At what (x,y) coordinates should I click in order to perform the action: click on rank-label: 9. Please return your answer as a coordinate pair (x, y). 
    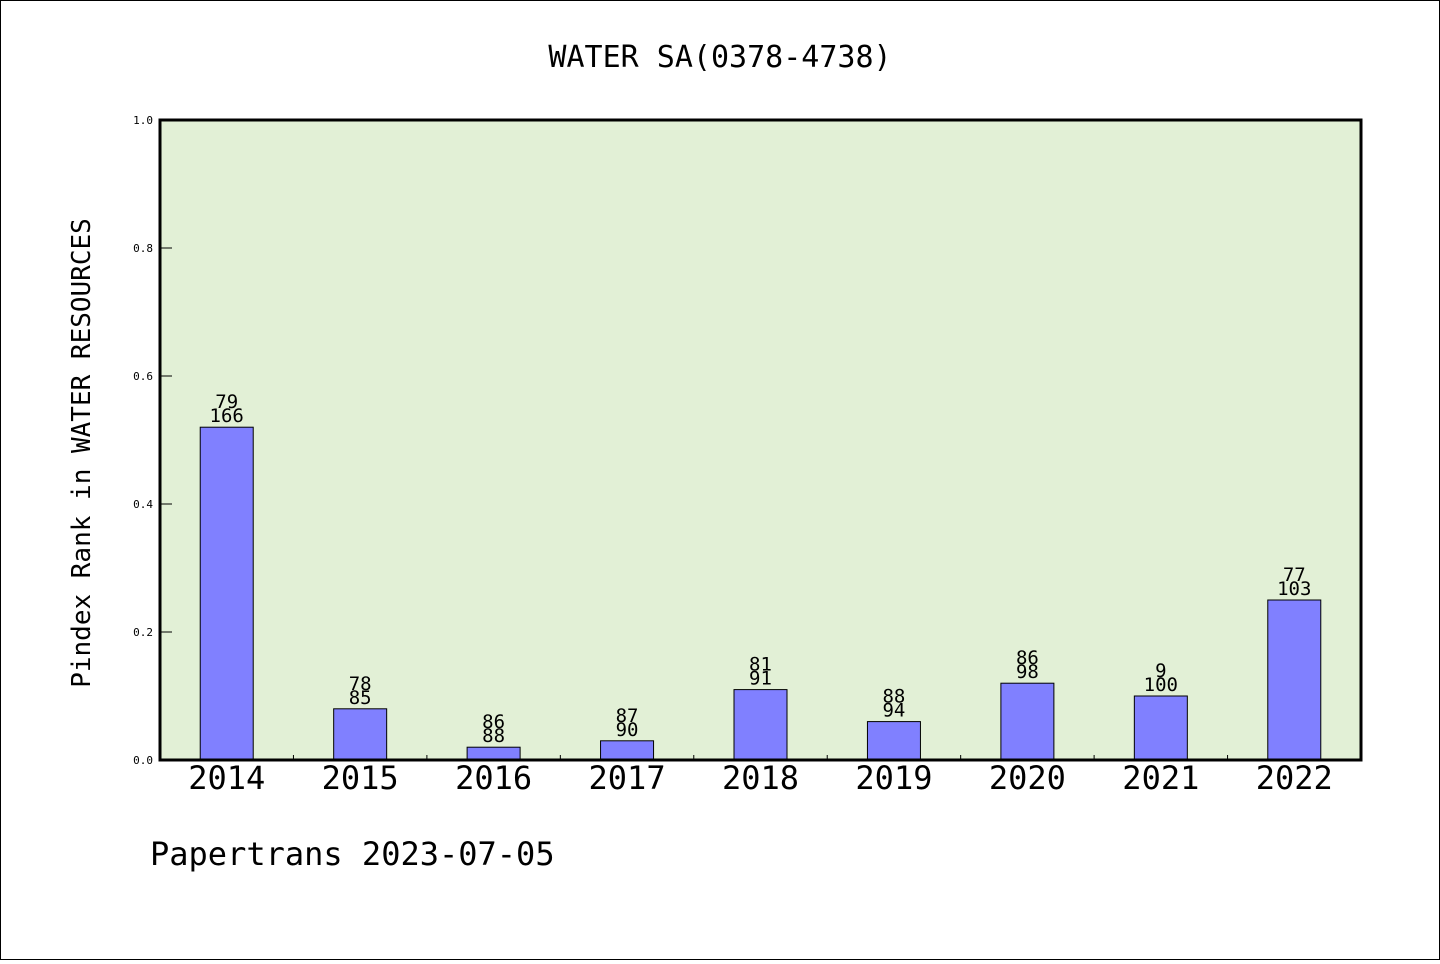
    Looking at the image, I should click on (1160, 671).